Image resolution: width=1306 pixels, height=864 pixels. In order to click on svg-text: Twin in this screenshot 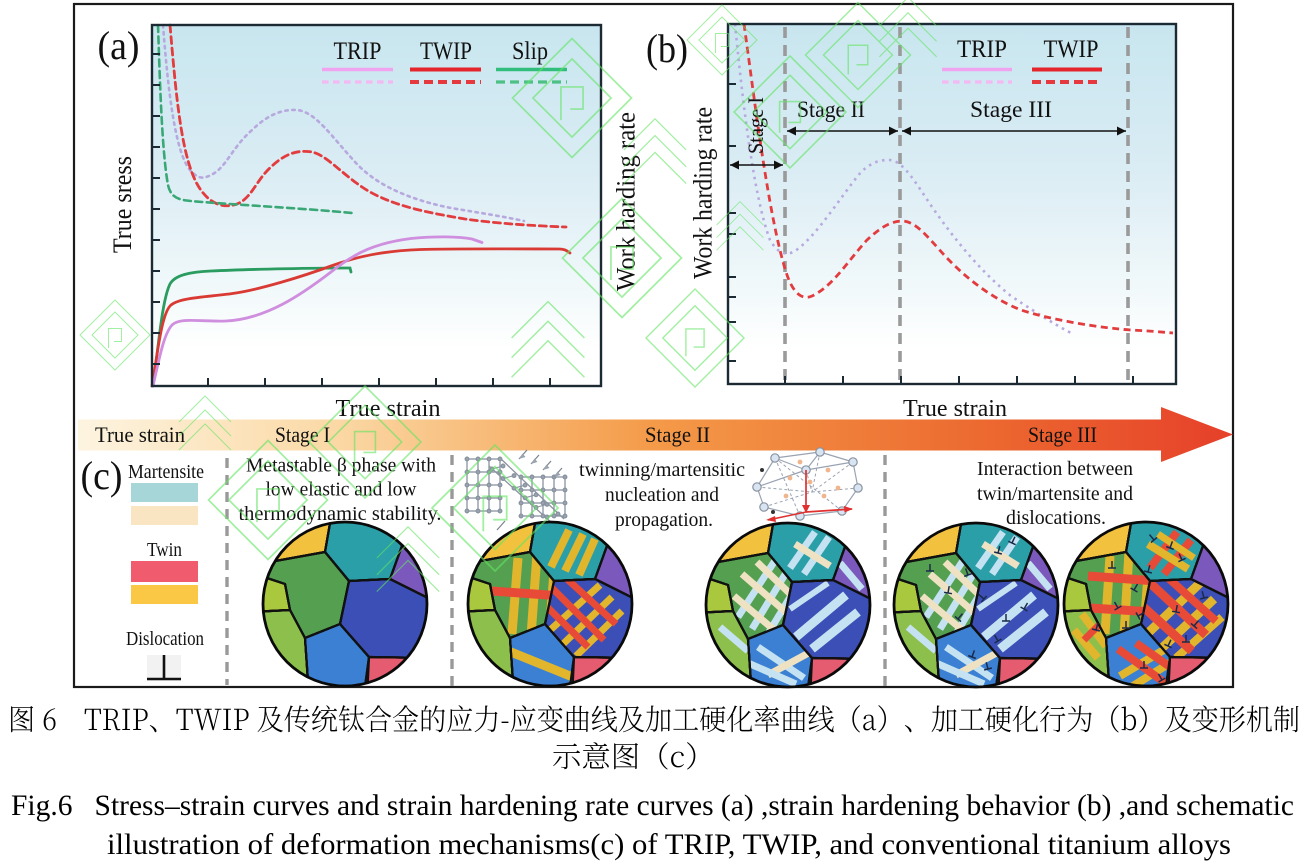, I will do `click(164, 550)`.